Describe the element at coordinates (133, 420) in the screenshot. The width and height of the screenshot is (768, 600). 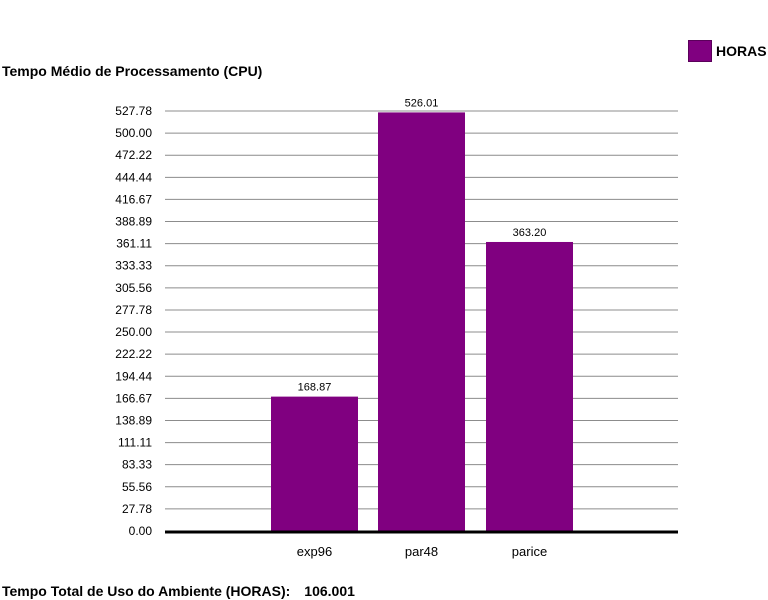
I see `y-tick-label: 138.89` at that location.